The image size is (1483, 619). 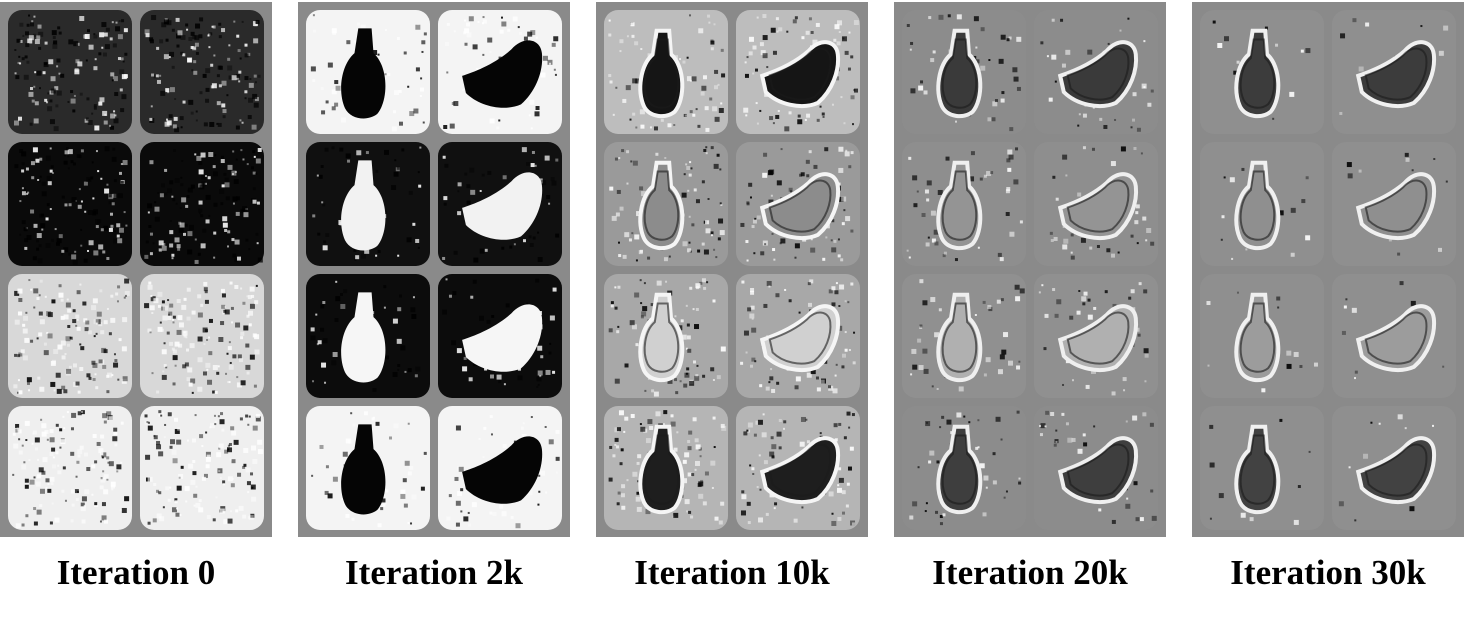 I want to click on caption-iteration-4: Iteration 30k, so click(x=1328, y=572).